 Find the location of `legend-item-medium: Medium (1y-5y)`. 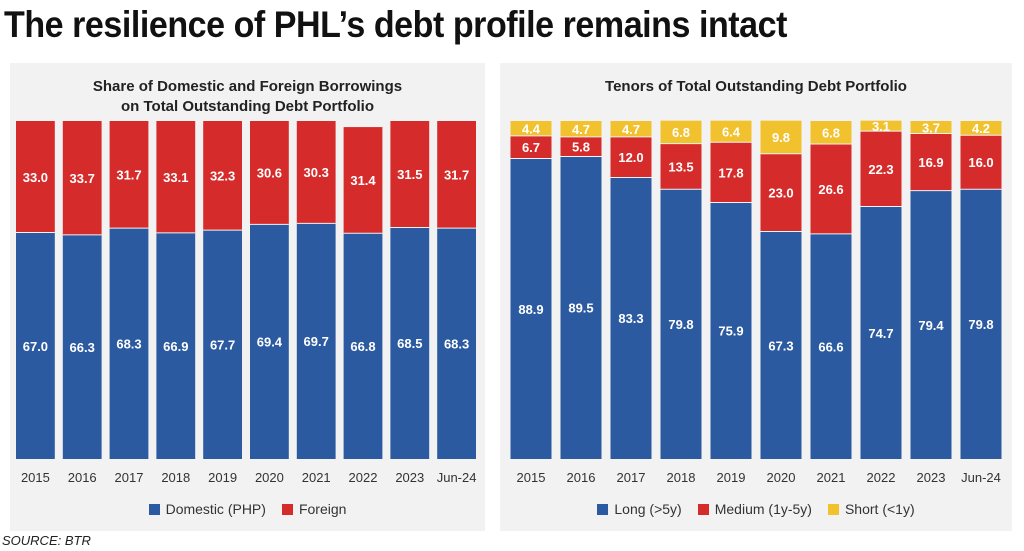

legend-item-medium: Medium (1y-5y) is located at coordinates (754, 509).